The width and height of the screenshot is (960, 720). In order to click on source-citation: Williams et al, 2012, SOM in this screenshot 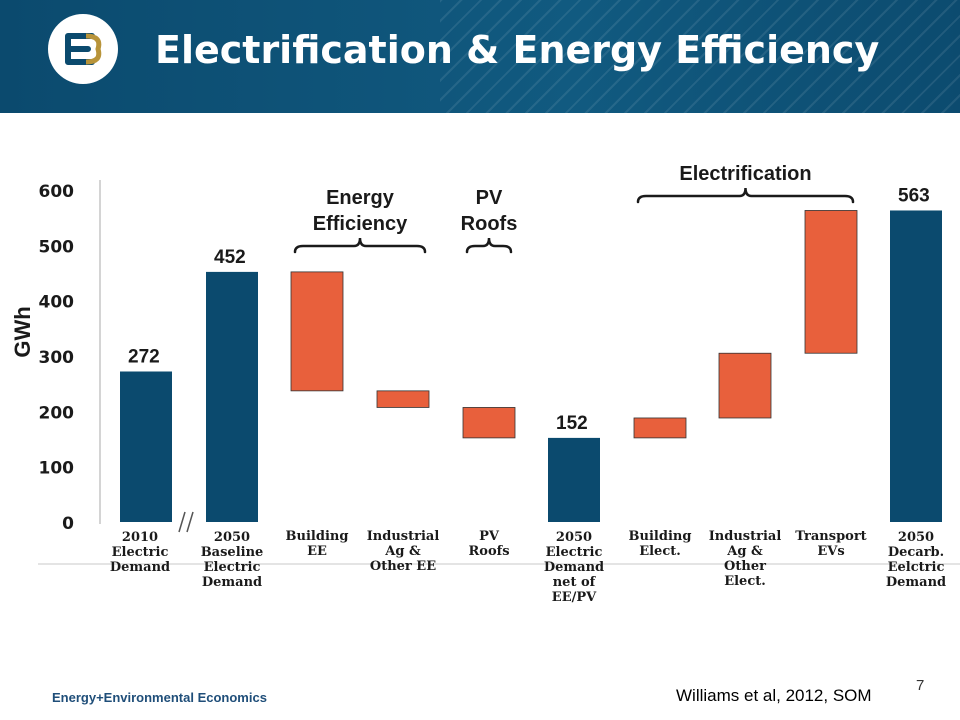, I will do `click(774, 695)`.